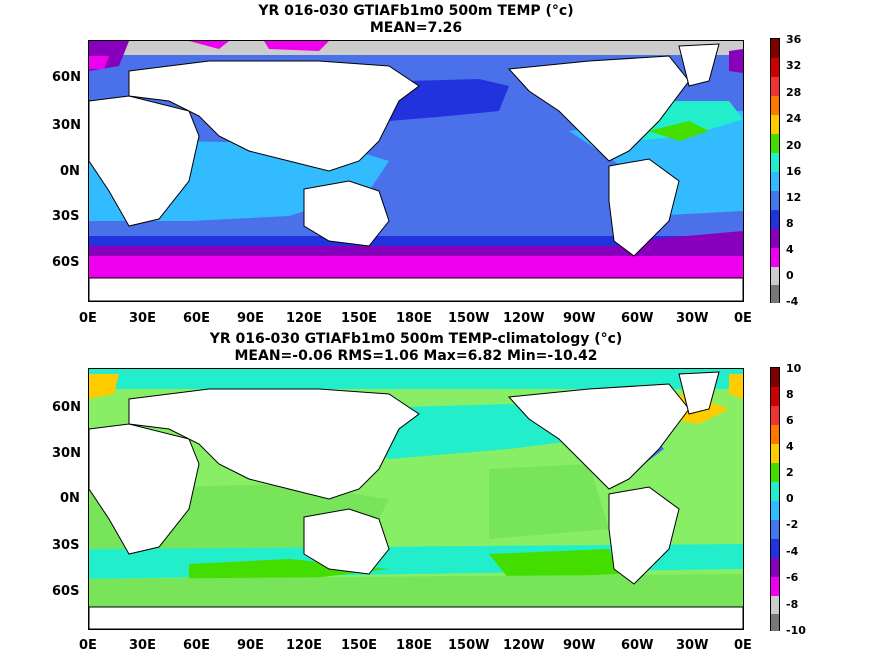 The image size is (875, 656). Describe the element at coordinates (66, 262) in the screenshot. I see `top-lat-label-60s: 60S` at that location.